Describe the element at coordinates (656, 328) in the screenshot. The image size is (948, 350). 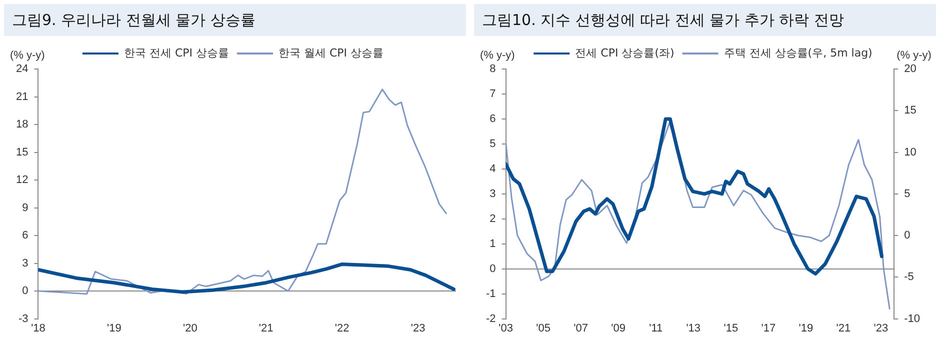
I see `x-tick-label: '11` at that location.